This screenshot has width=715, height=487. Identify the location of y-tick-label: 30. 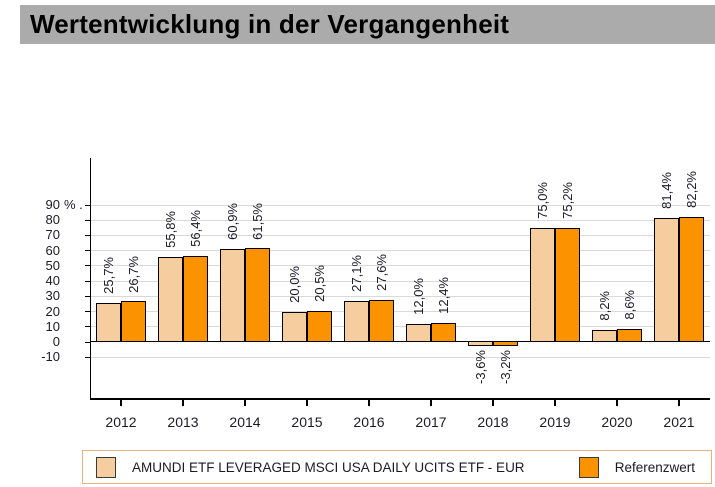
(52, 296).